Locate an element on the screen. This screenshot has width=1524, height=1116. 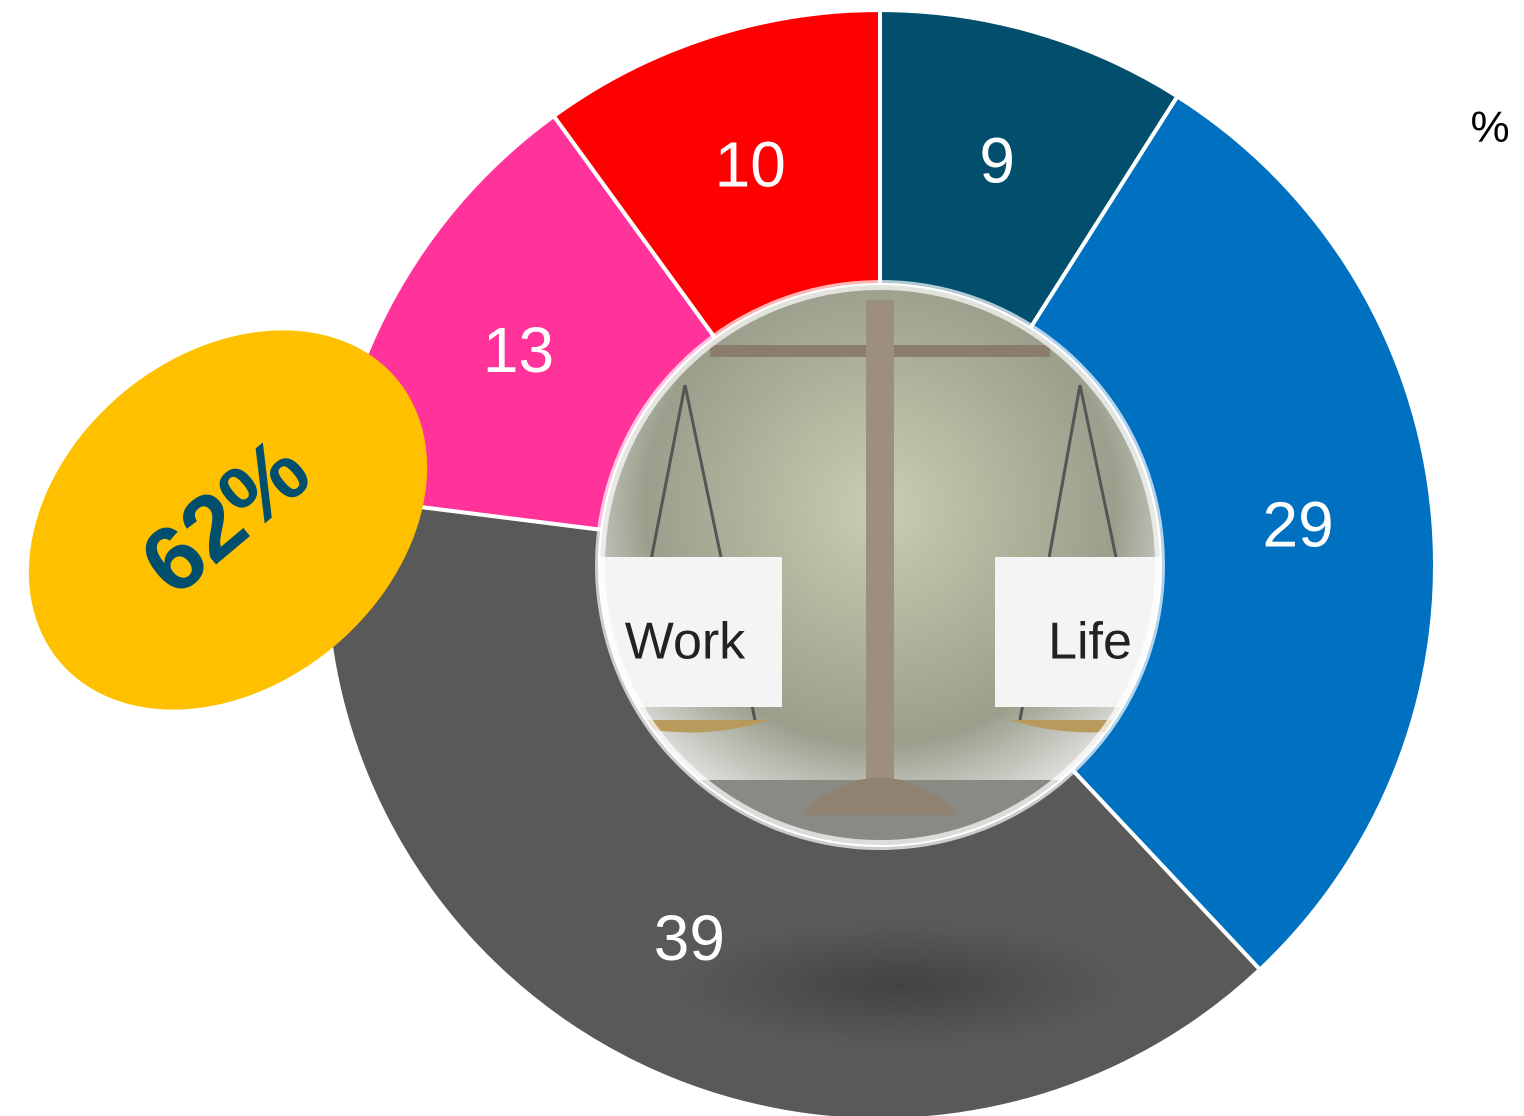
badge: 62% is located at coordinates (228, 520).